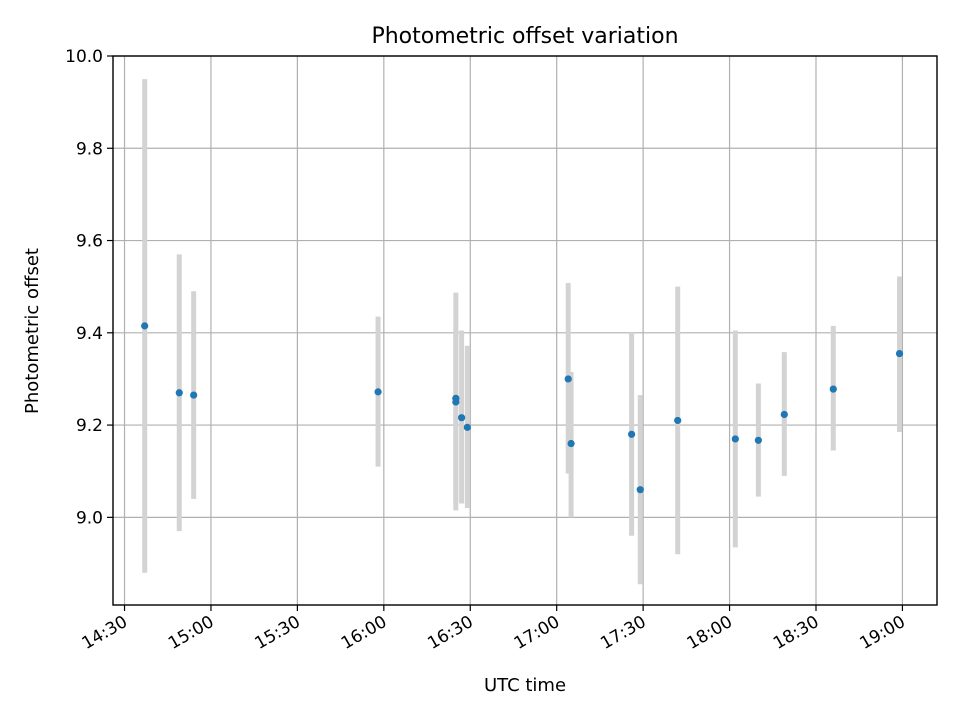 The width and height of the screenshot is (960, 720). Describe the element at coordinates (105, 633) in the screenshot. I see `x-tick-label: 14:30` at that location.